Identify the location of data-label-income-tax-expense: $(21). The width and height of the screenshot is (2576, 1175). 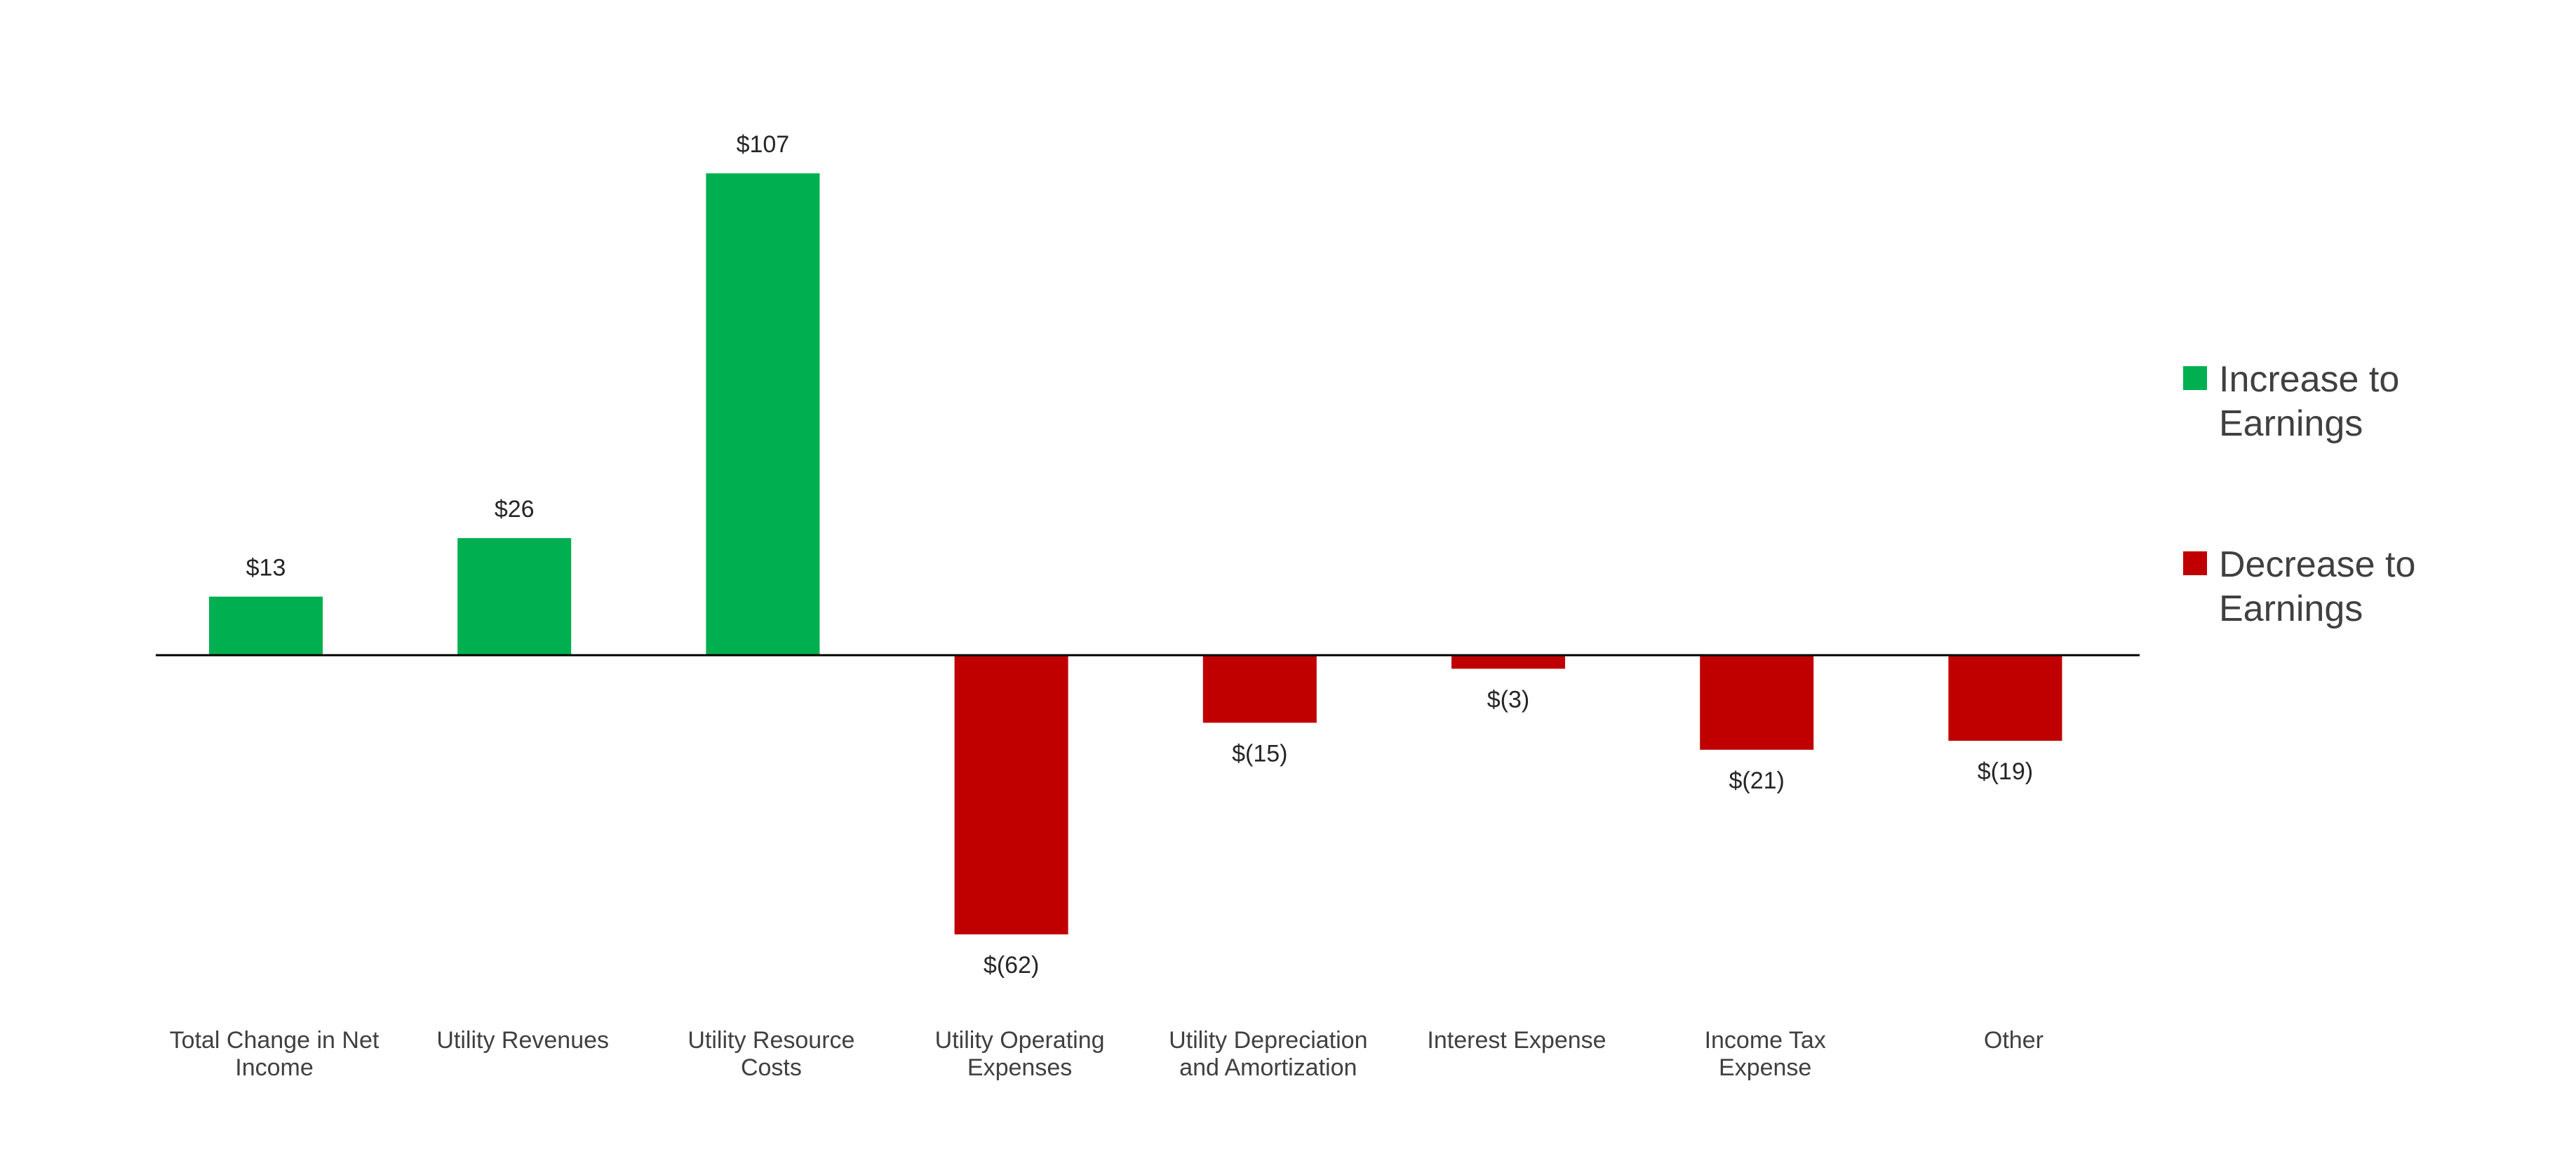
(1757, 780).